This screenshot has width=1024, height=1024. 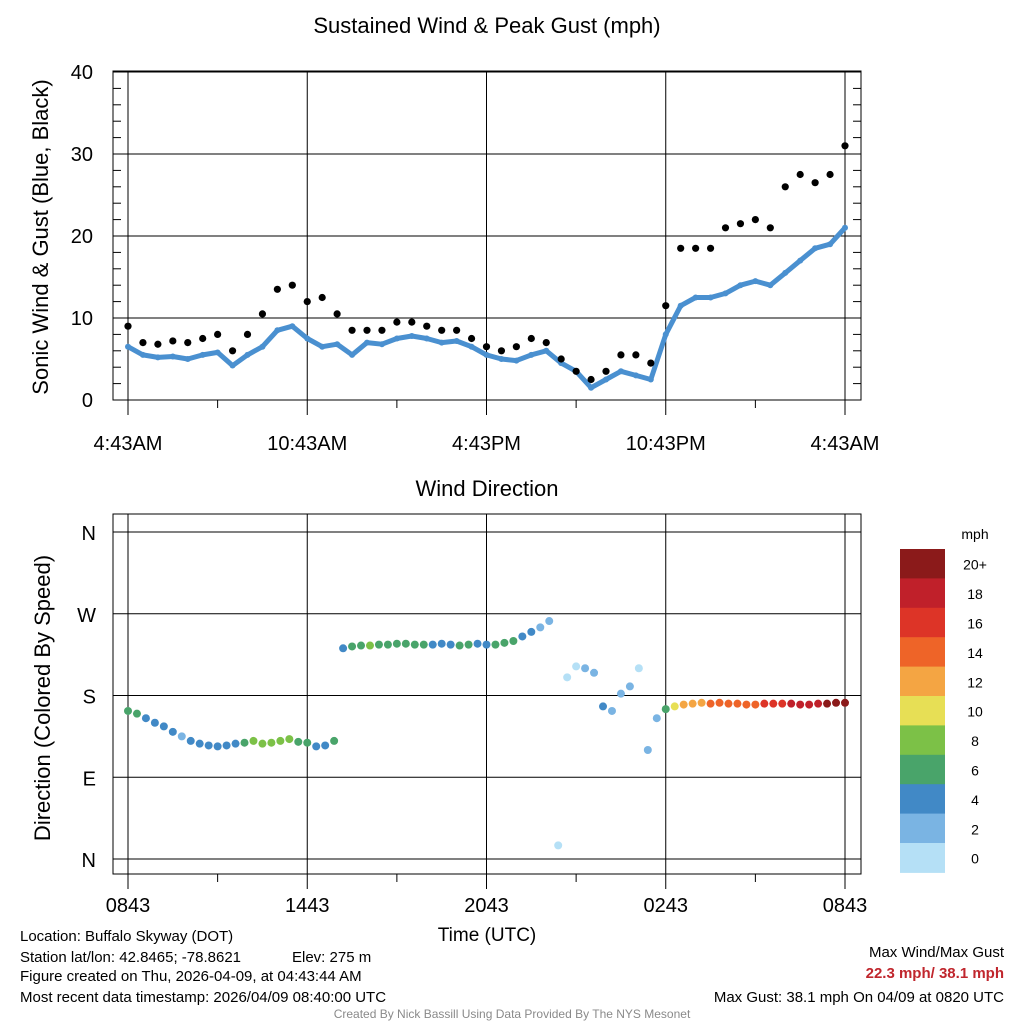 I want to click on colorbar-label: 10, so click(x=975, y=712).